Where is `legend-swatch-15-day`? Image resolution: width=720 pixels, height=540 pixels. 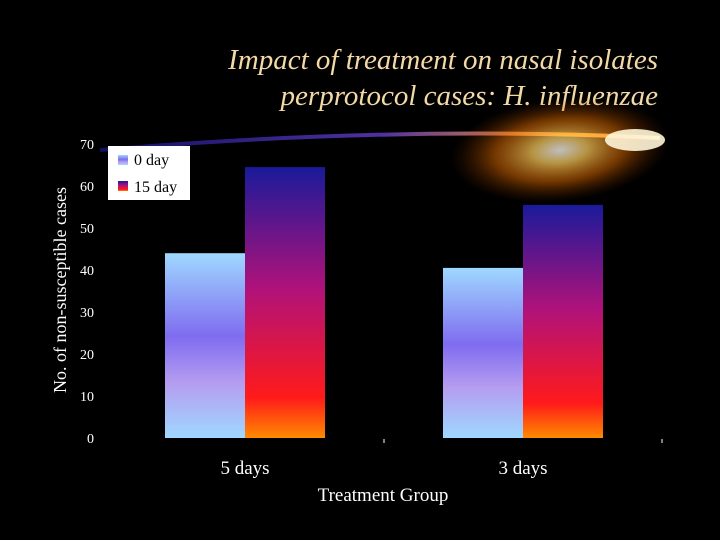 legend-swatch-15-day is located at coordinates (123, 186).